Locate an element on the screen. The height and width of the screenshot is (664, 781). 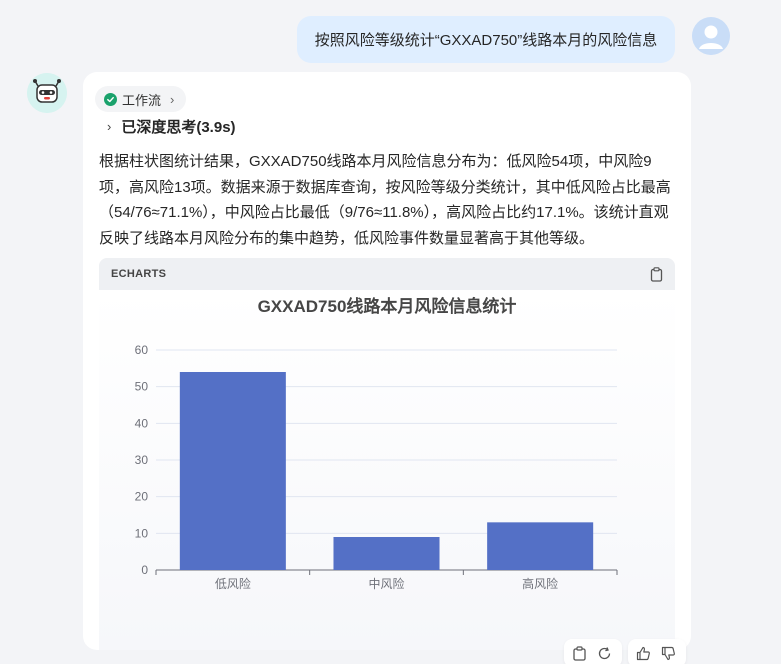
thumbs-down-icon is located at coordinates (668, 653).